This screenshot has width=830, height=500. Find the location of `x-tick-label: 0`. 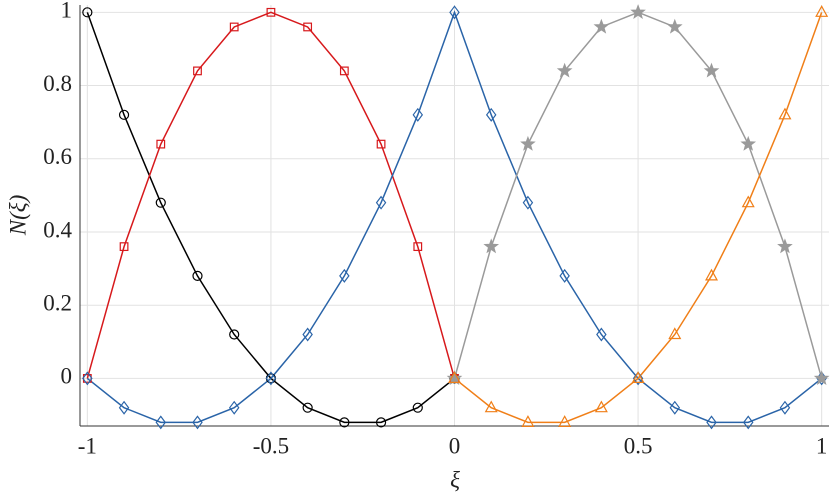

x-tick-label: 0 is located at coordinates (455, 445).